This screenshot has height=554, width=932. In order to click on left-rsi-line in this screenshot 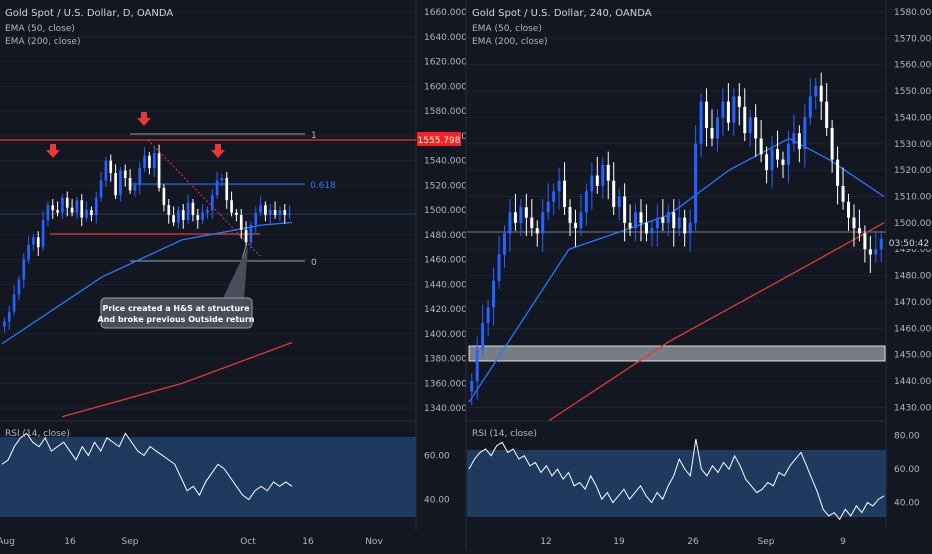, I will do `click(147, 466)`.